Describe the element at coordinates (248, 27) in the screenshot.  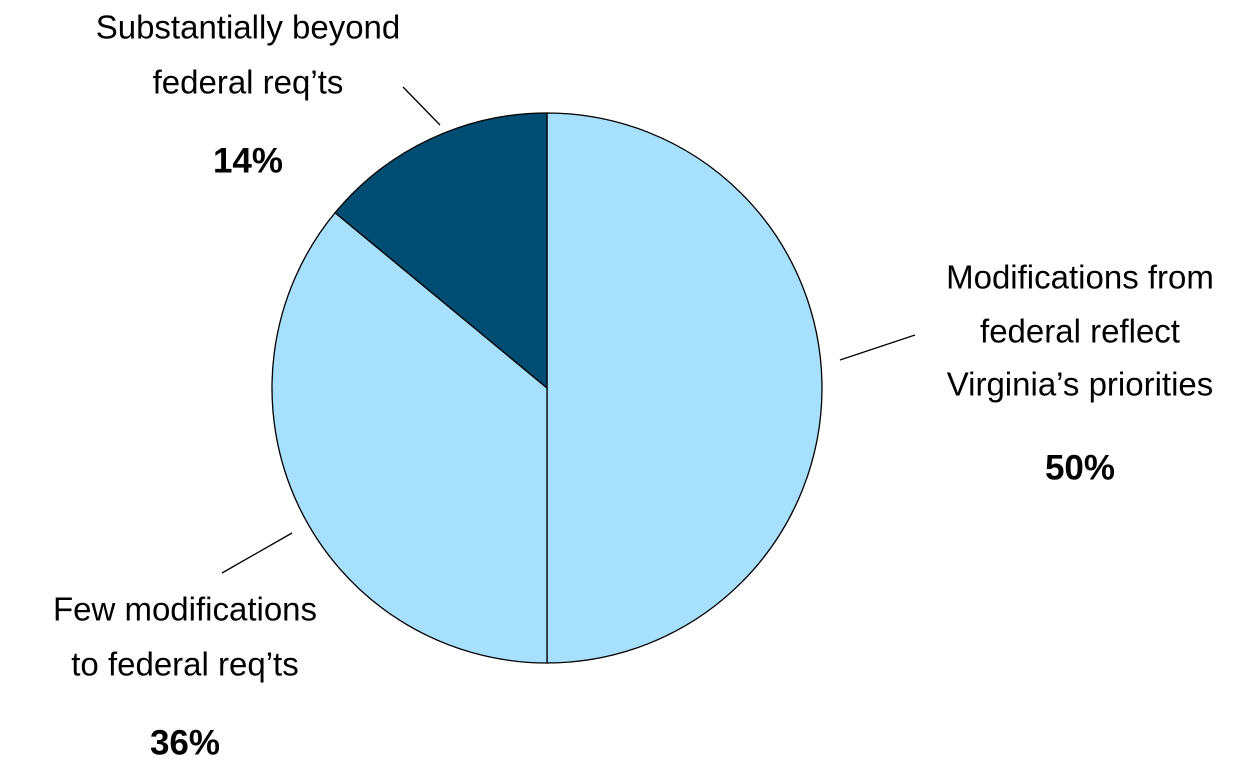
I see `slice-label: Substantially beyond` at that location.